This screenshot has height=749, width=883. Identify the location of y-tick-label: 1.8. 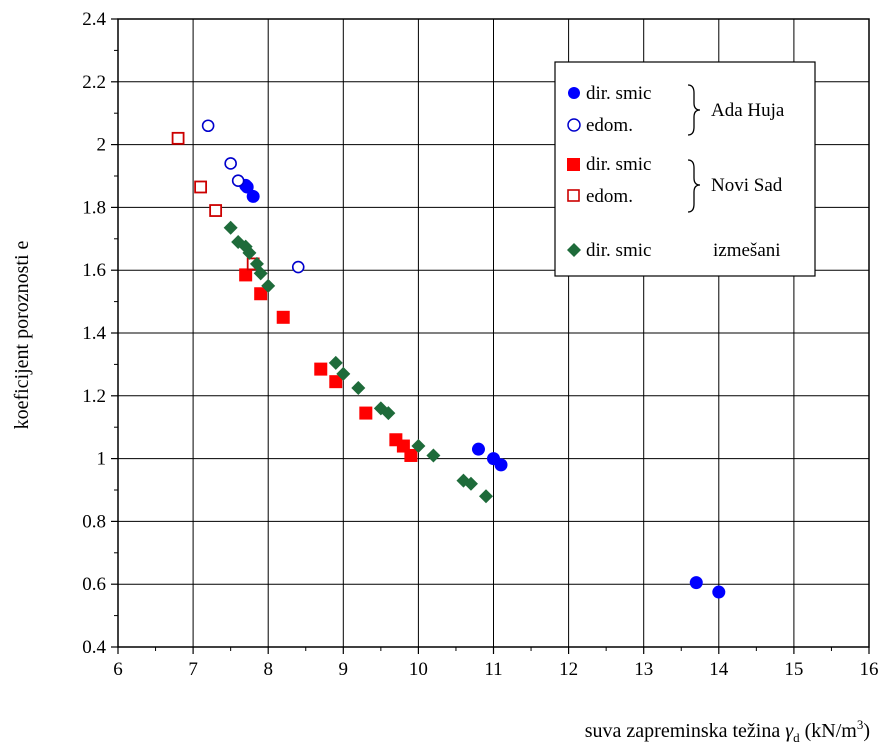
(94, 207).